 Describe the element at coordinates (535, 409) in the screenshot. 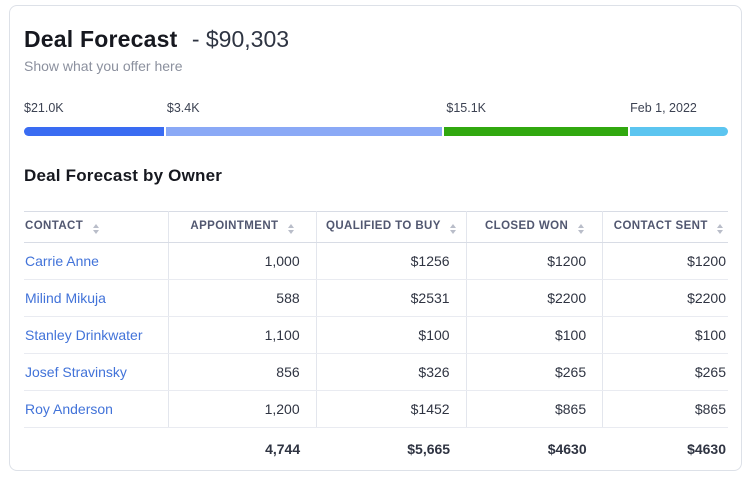

I see `closed-won-value: $865` at that location.